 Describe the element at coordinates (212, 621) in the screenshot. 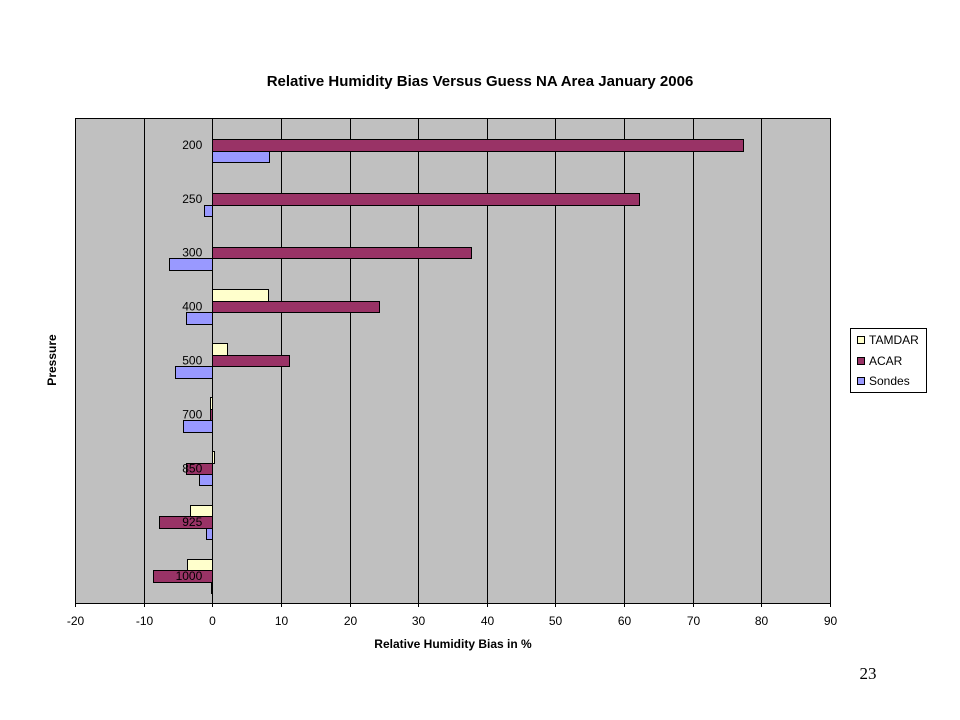

I see `x-tick-label: 0` at that location.